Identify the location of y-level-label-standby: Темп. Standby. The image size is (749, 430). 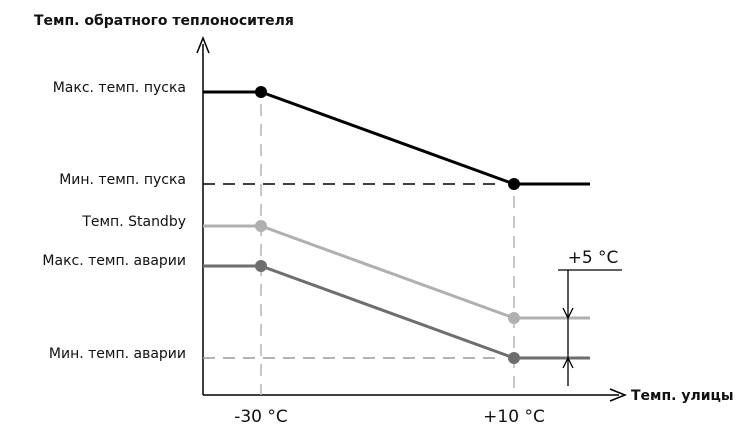
(133, 222).